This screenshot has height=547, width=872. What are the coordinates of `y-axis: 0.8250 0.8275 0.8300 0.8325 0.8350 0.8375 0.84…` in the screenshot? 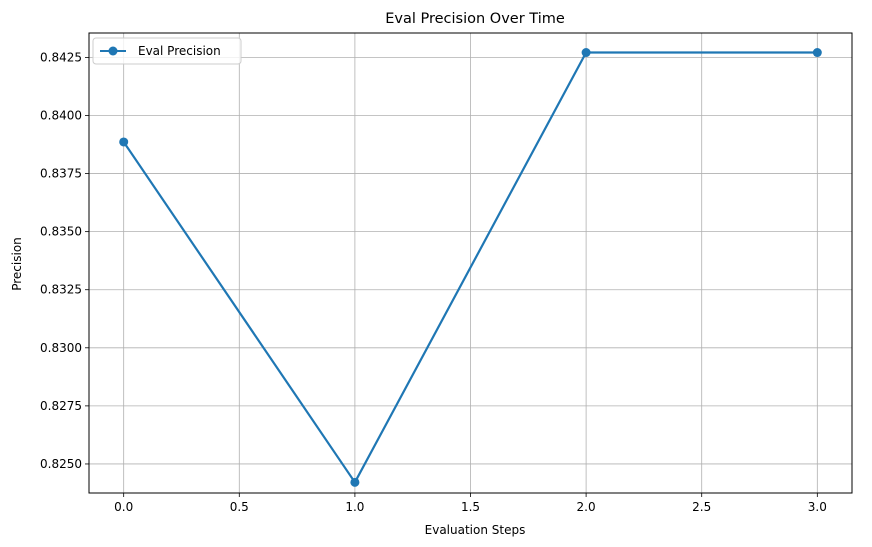 It's located at (64, 260).